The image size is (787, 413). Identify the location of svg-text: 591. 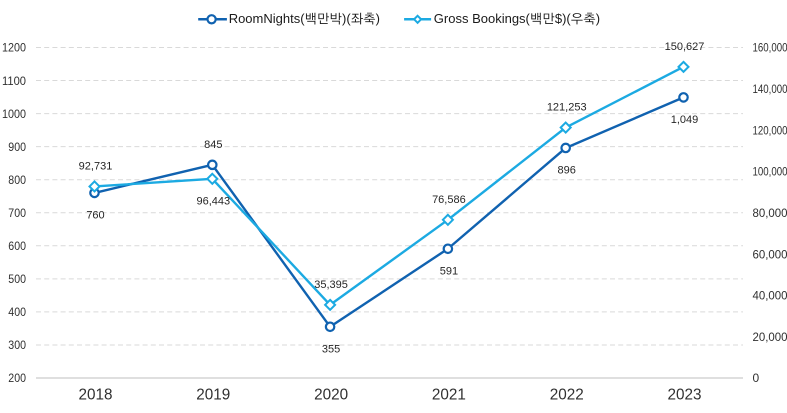
(449, 271).